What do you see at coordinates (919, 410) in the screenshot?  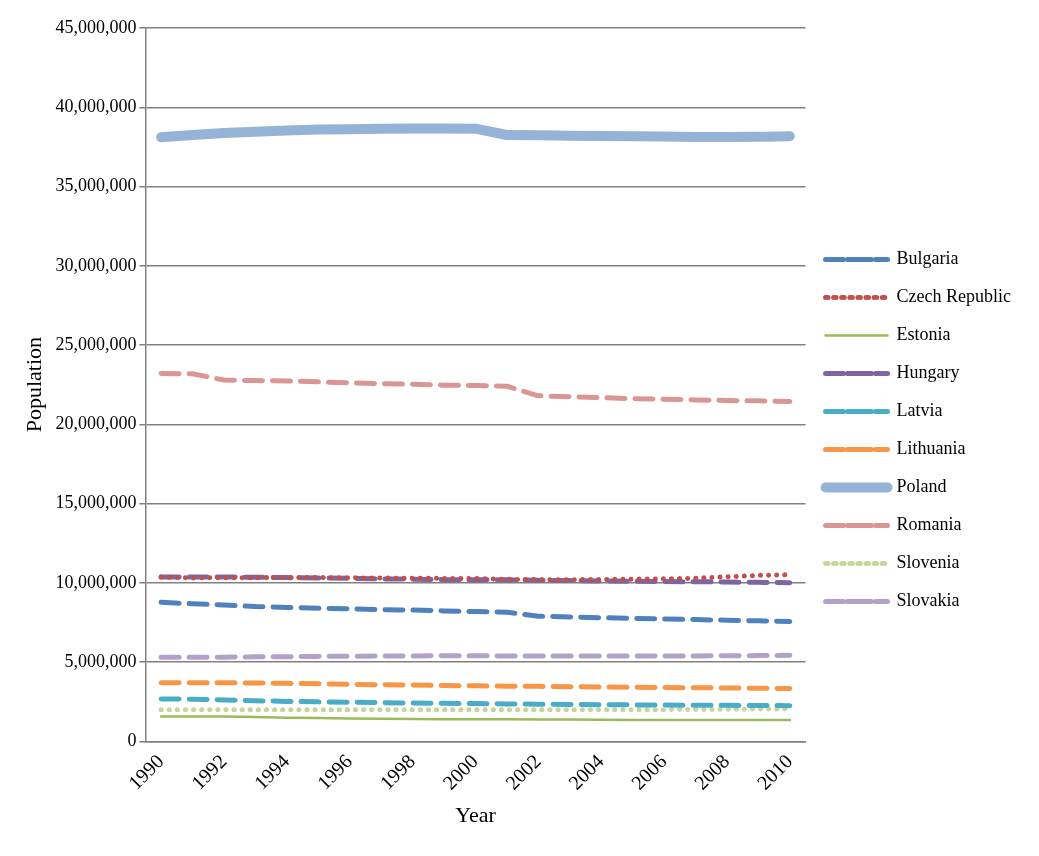 I see `legend-label: Latvia` at bounding box center [919, 410].